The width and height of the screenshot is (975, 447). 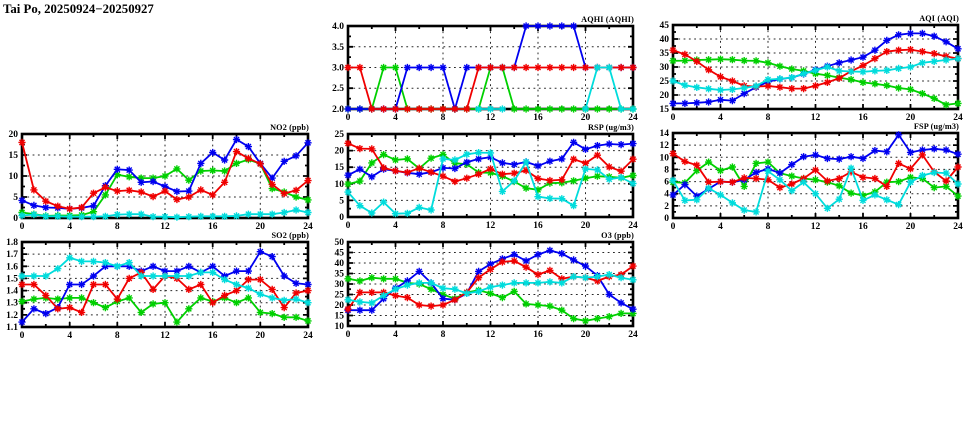 What do you see at coordinates (12, 316) in the screenshot?
I see `svg-text: 1.2` at bounding box center [12, 316].